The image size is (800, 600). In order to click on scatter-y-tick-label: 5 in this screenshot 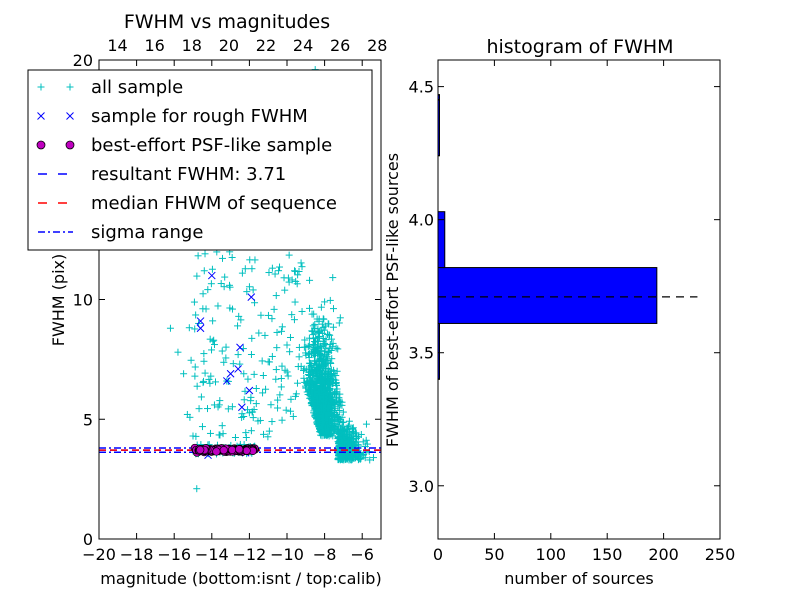, I will do `click(88, 419)`.